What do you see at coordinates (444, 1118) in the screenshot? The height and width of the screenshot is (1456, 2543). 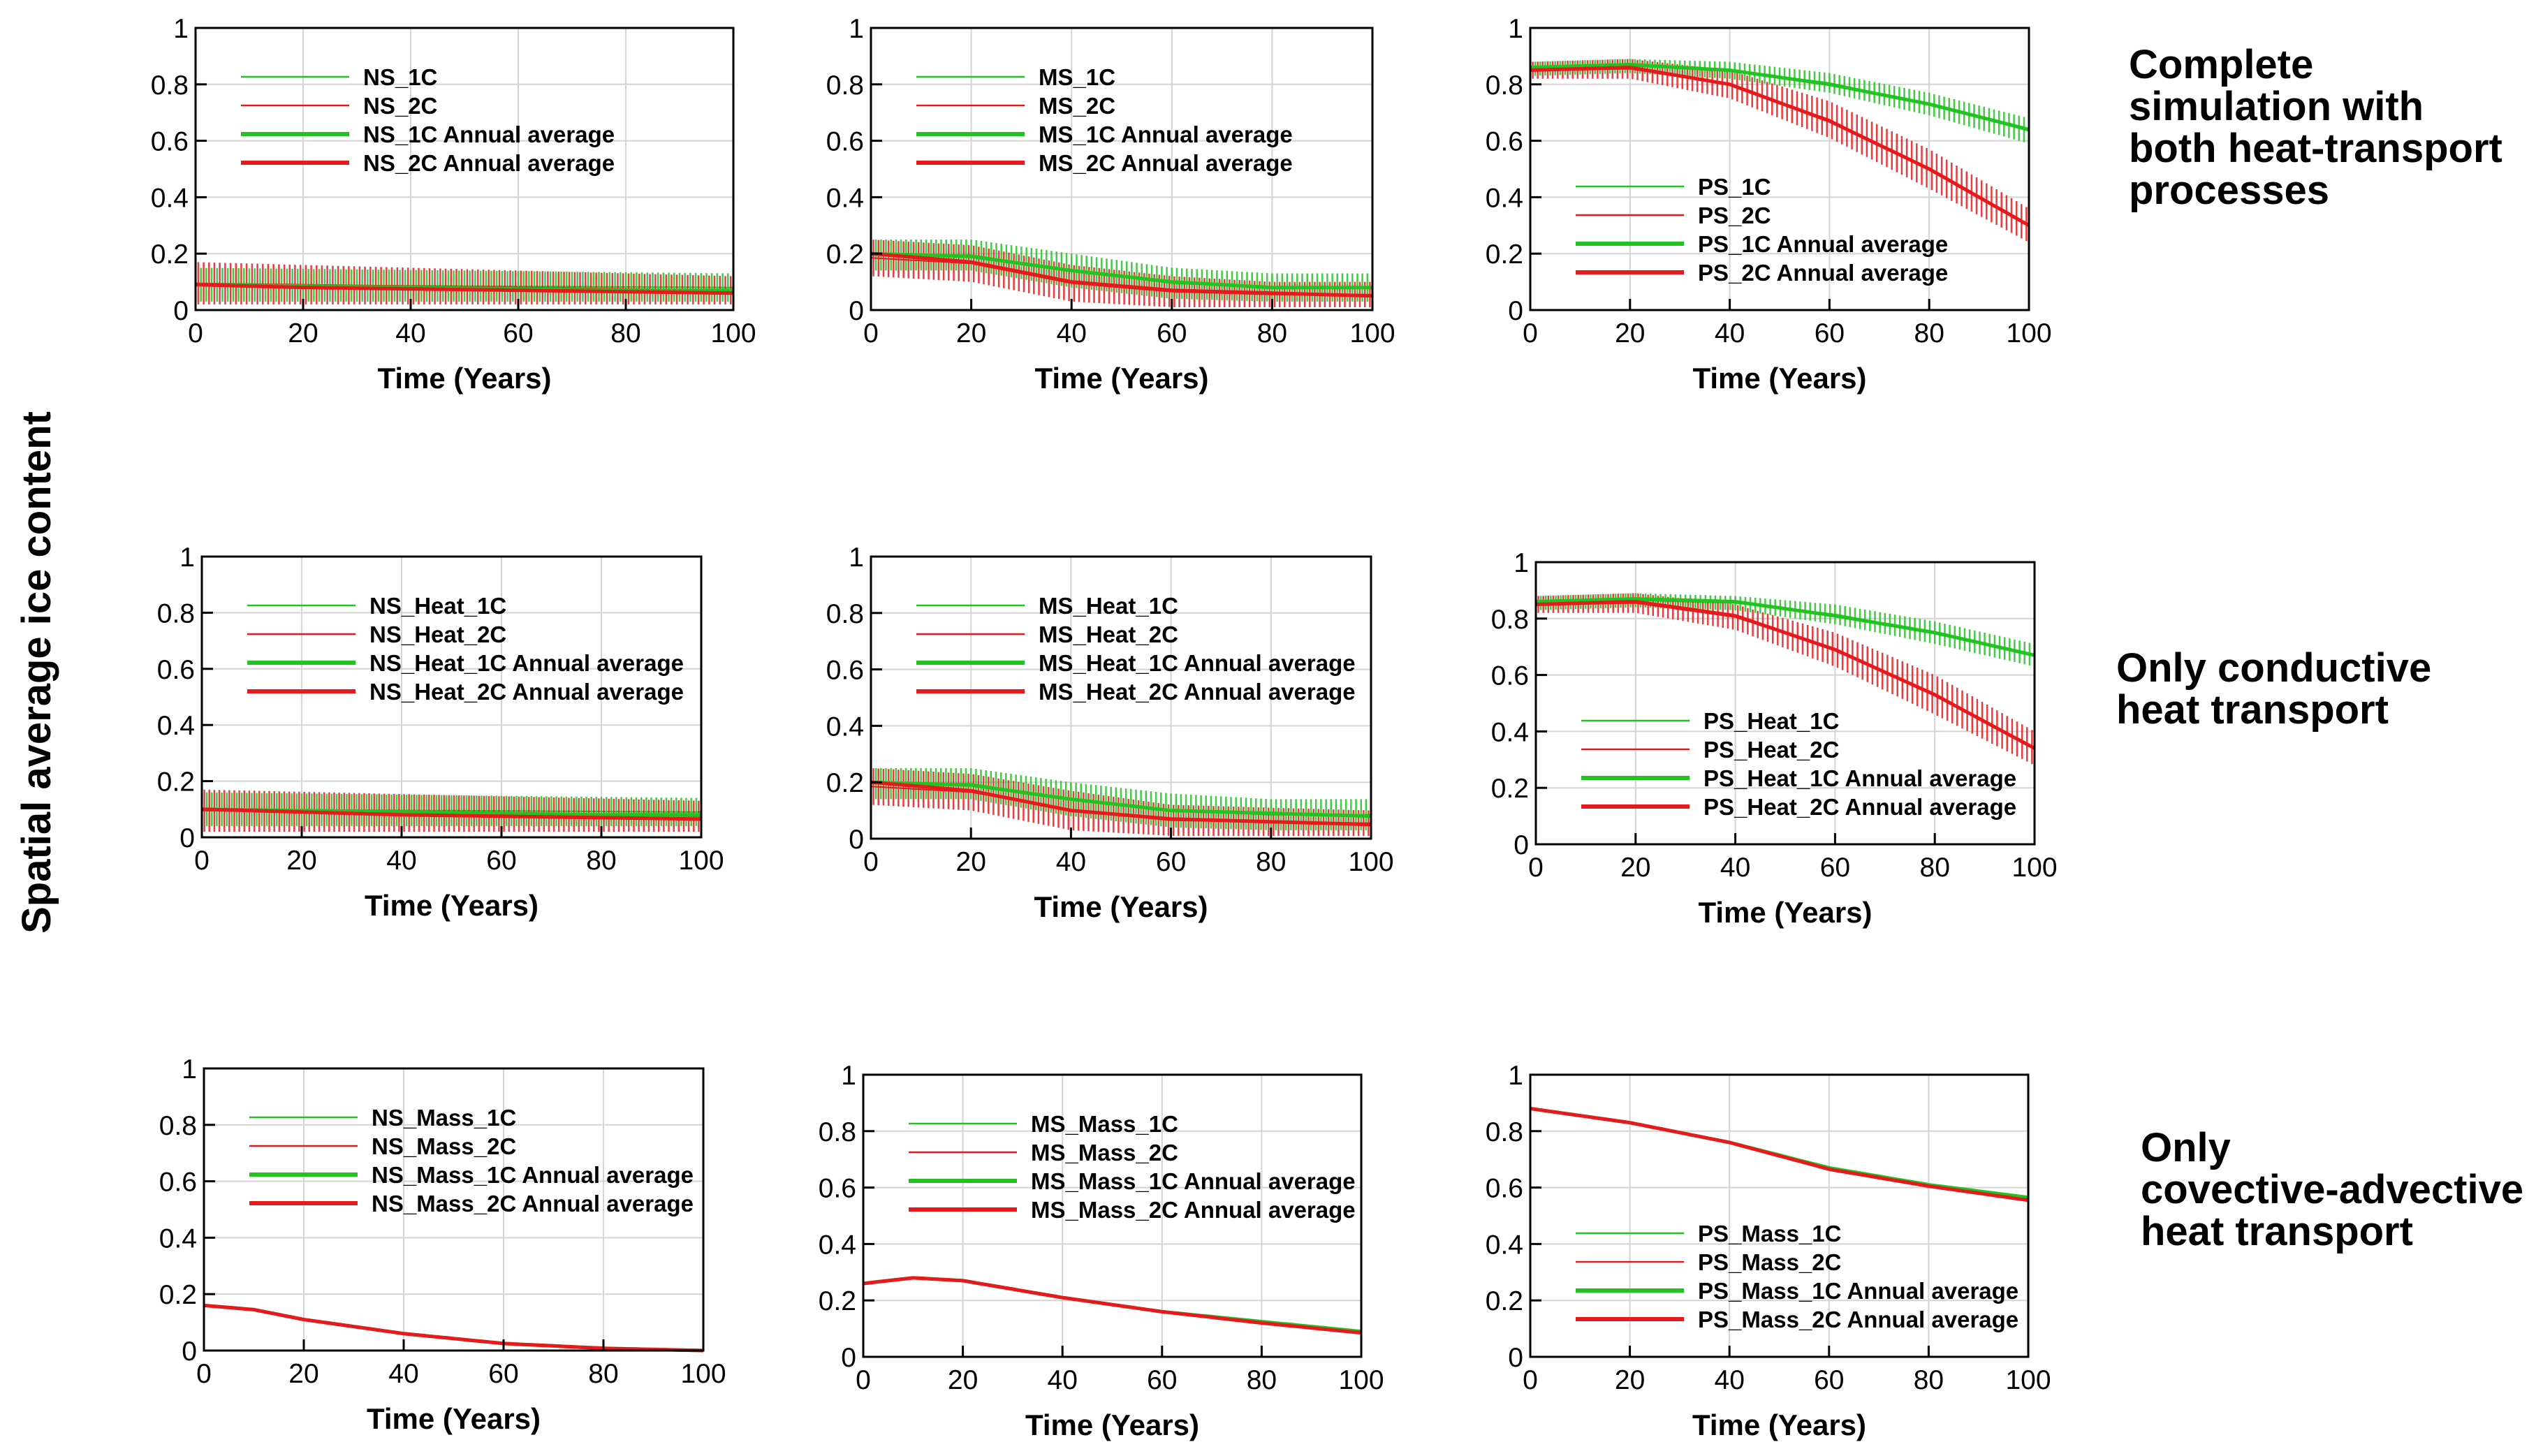 I see `legend-label: NS_Mass_1C` at bounding box center [444, 1118].